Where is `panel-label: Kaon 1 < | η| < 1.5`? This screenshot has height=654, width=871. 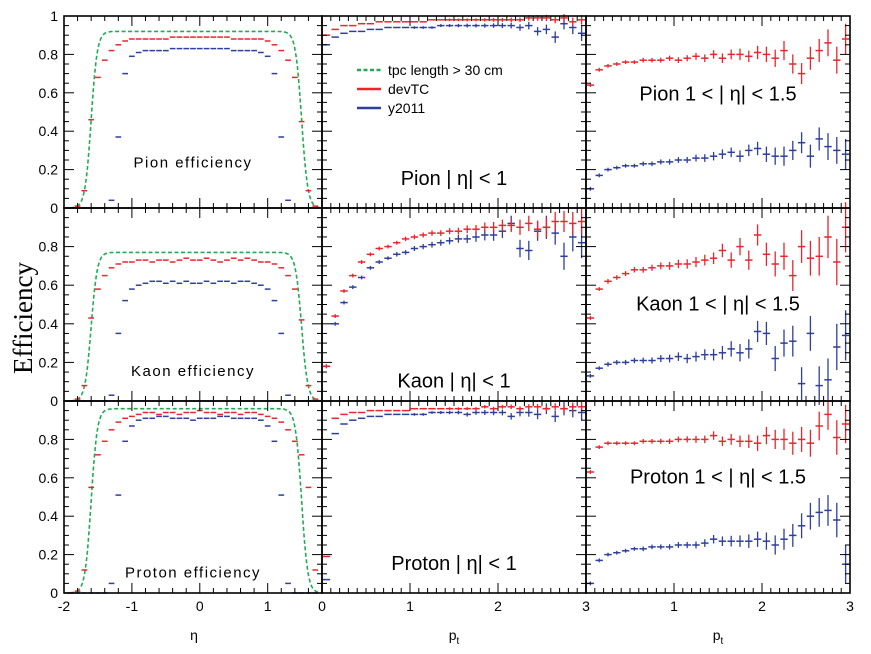 panel-label: Kaon 1 < | η| < 1.5 is located at coordinates (718, 304).